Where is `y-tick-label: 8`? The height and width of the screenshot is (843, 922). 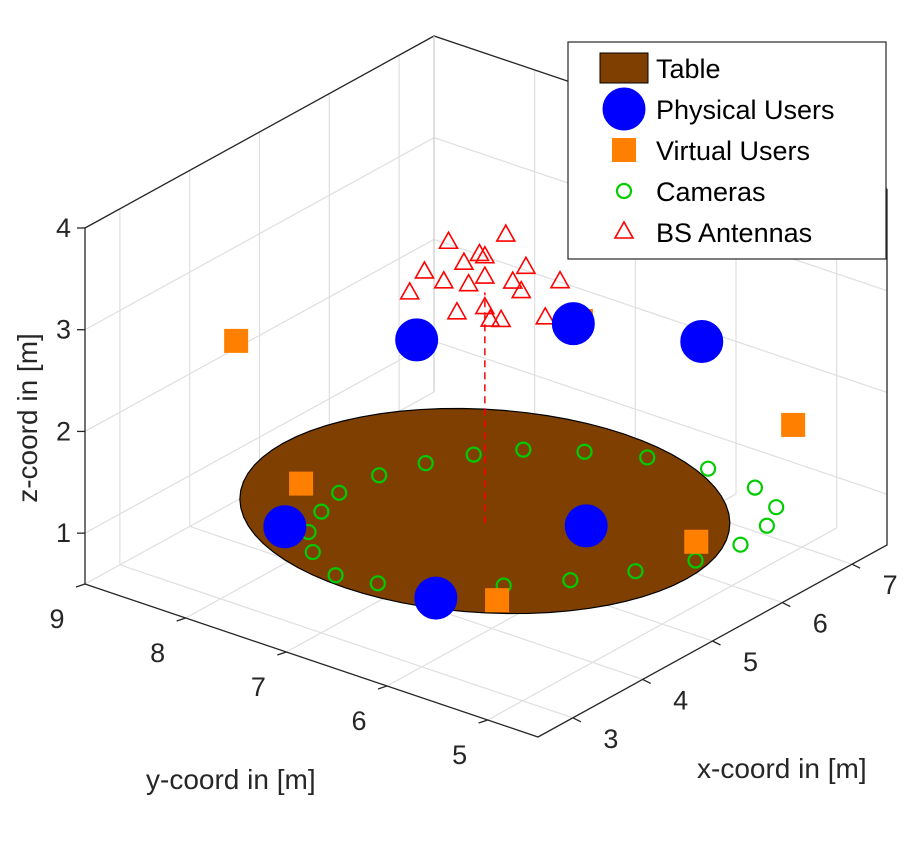 y-tick-label: 8 is located at coordinates (157, 653).